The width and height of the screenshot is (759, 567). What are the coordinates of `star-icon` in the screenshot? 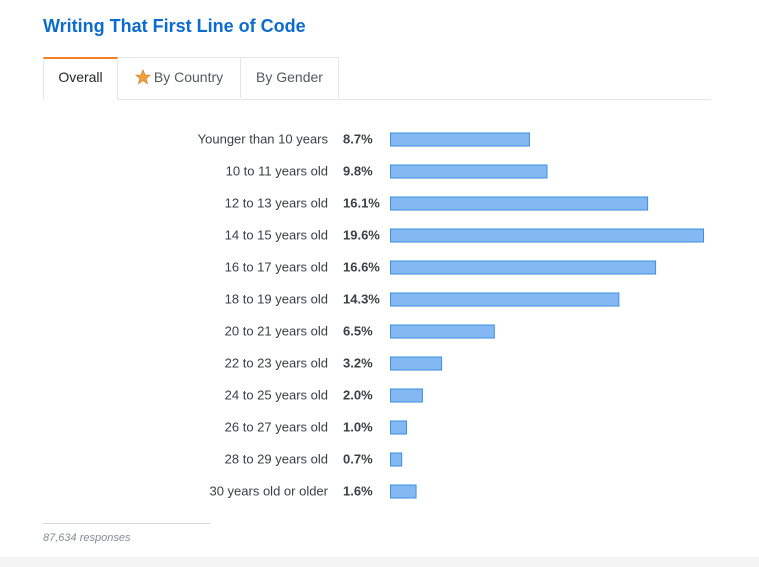 It's located at (142, 77).